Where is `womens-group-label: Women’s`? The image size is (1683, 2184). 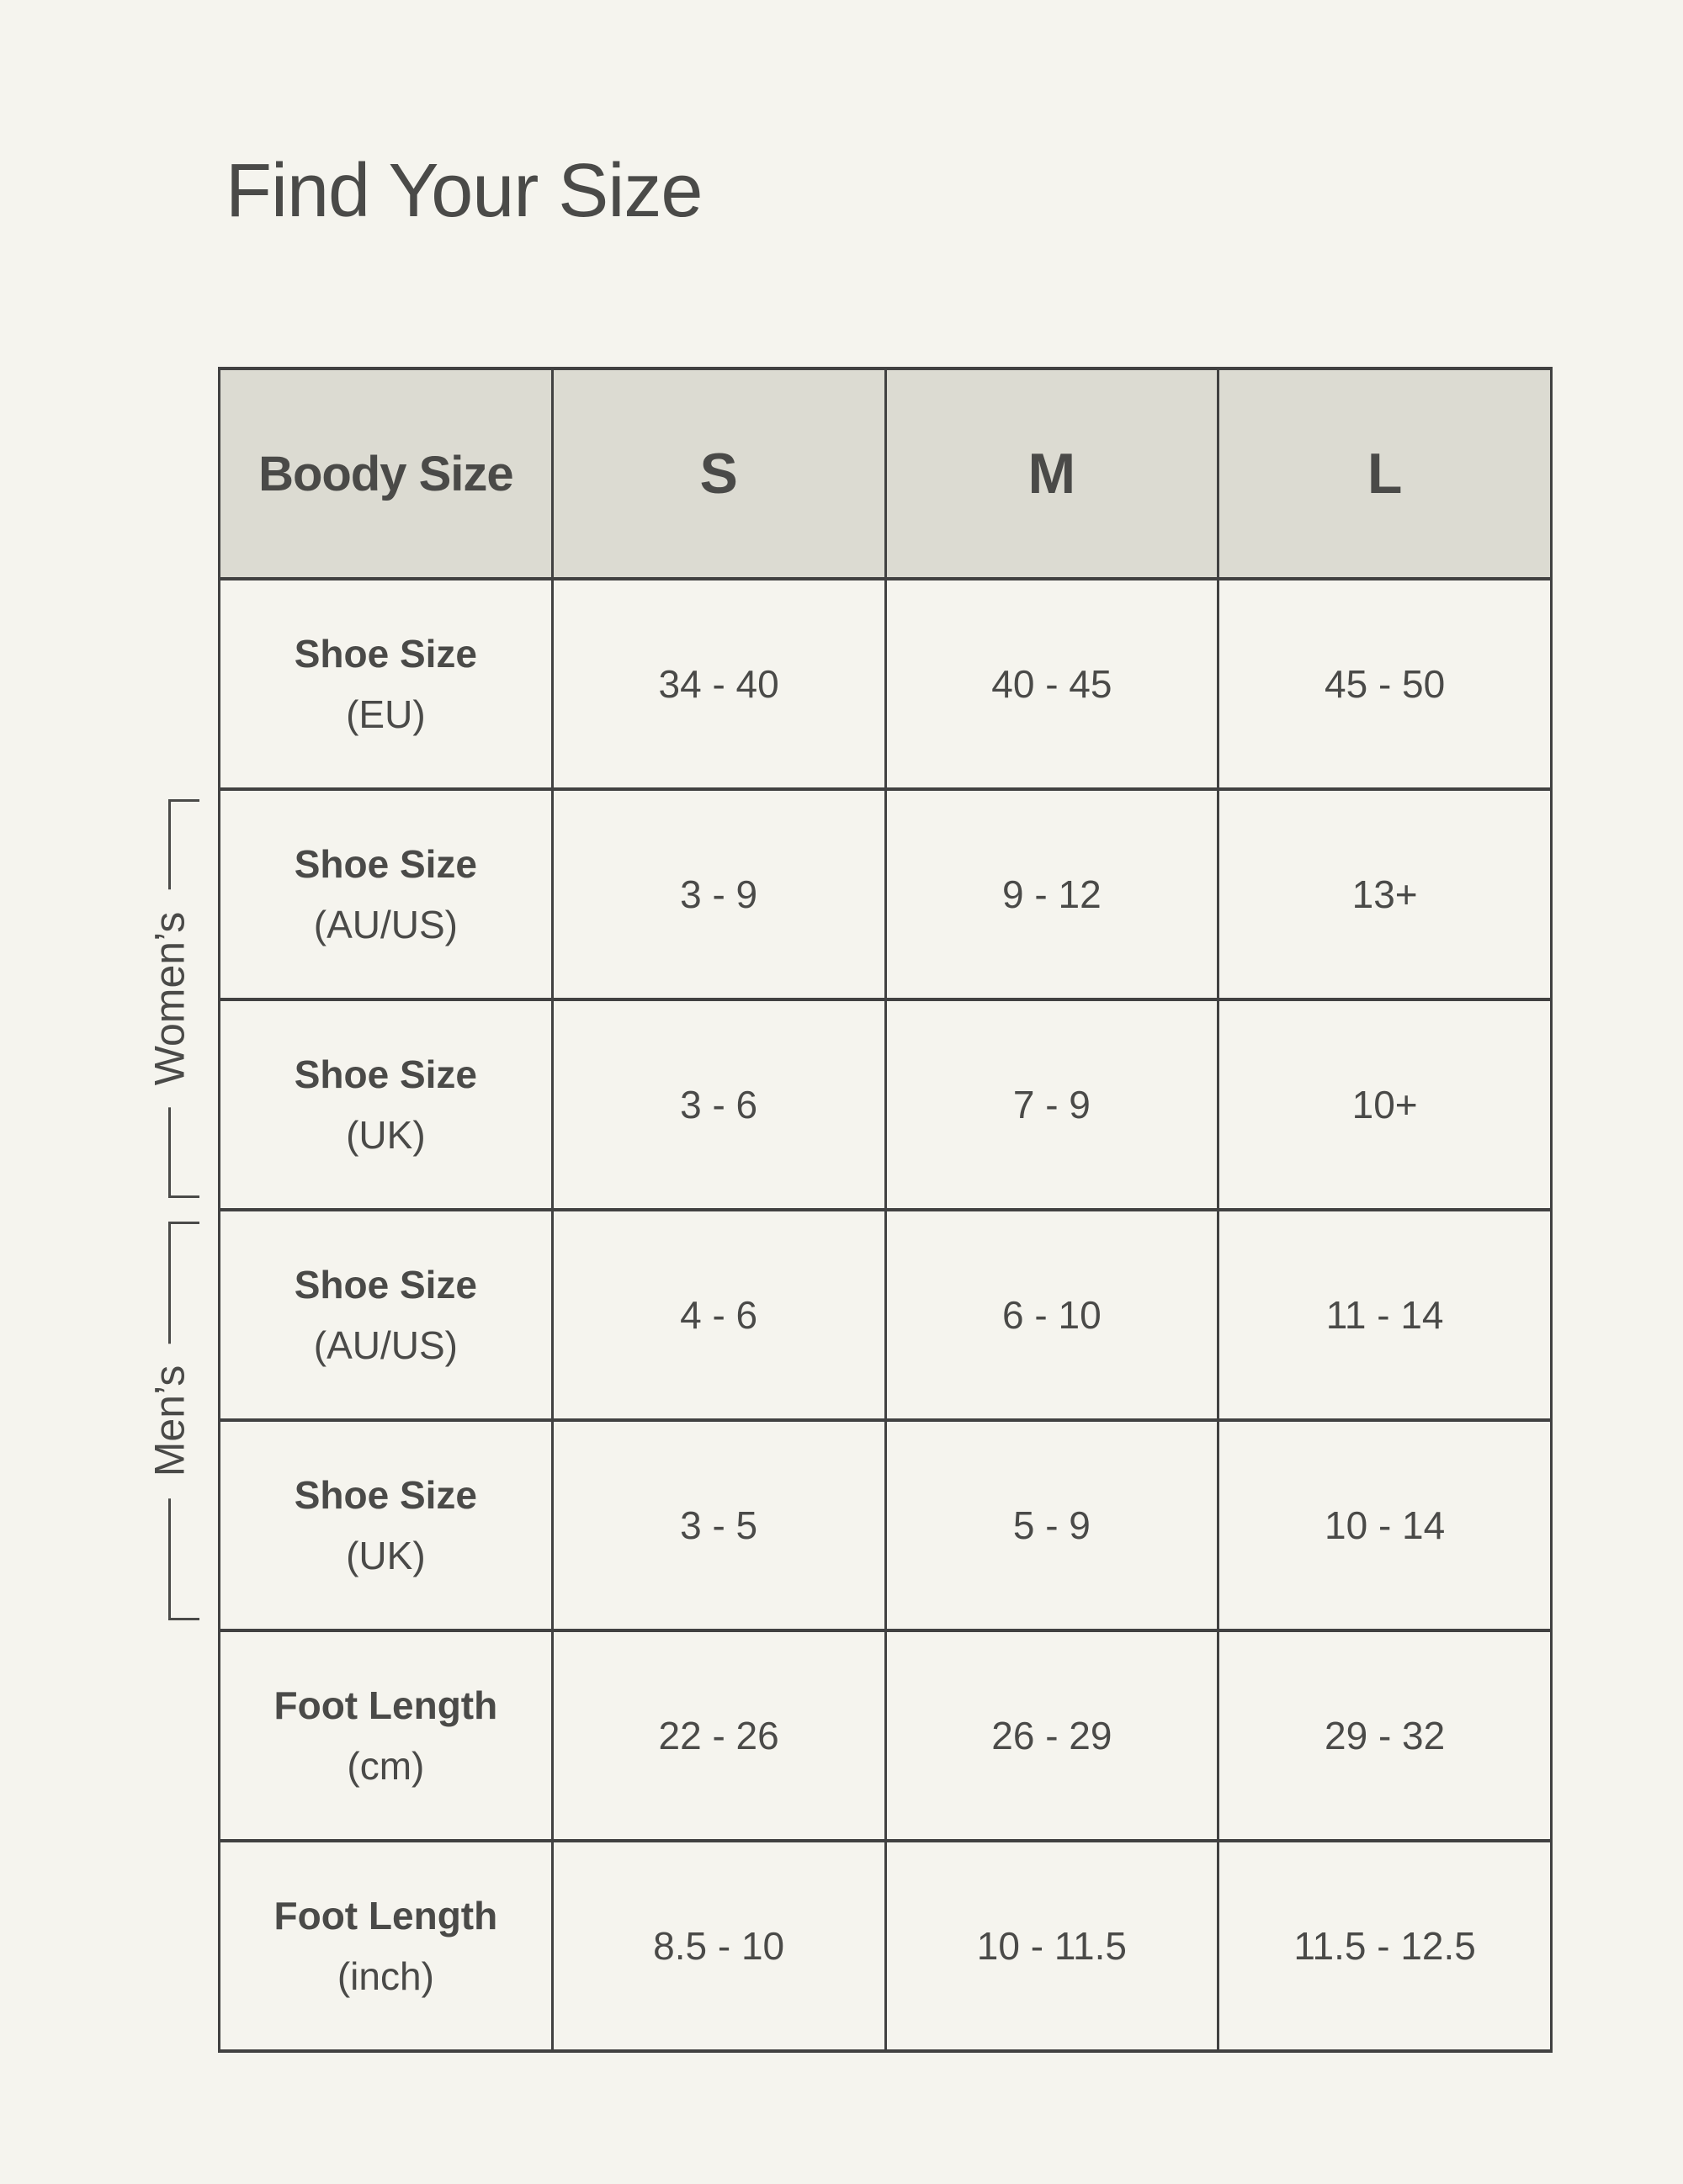
womens-group-label: Women’s is located at coordinates (170, 998).